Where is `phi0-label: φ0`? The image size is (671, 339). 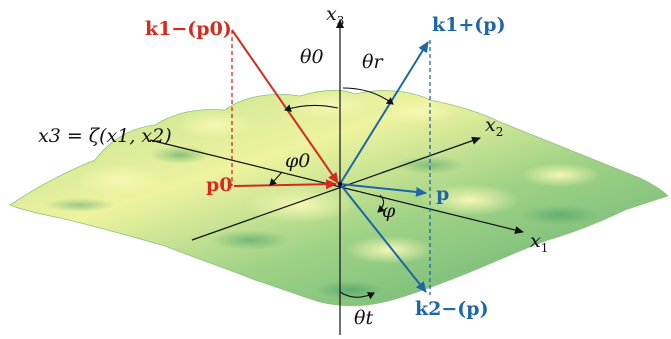 phi0-label: φ0 is located at coordinates (298, 161).